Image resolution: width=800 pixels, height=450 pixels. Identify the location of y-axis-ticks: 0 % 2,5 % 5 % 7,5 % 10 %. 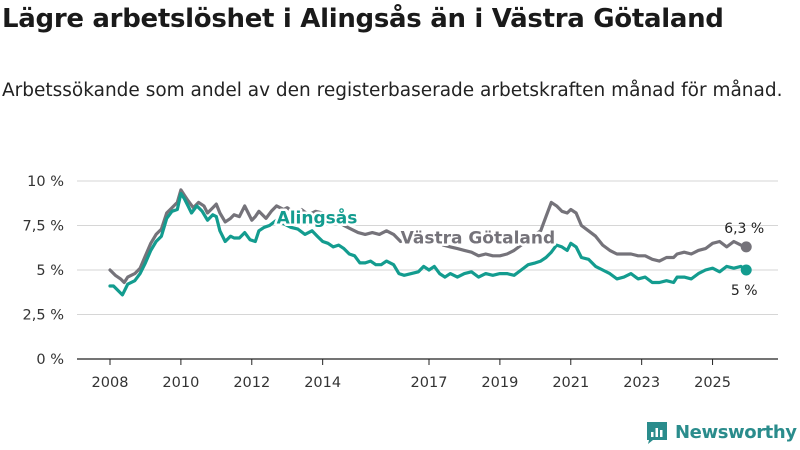
(43, 271).